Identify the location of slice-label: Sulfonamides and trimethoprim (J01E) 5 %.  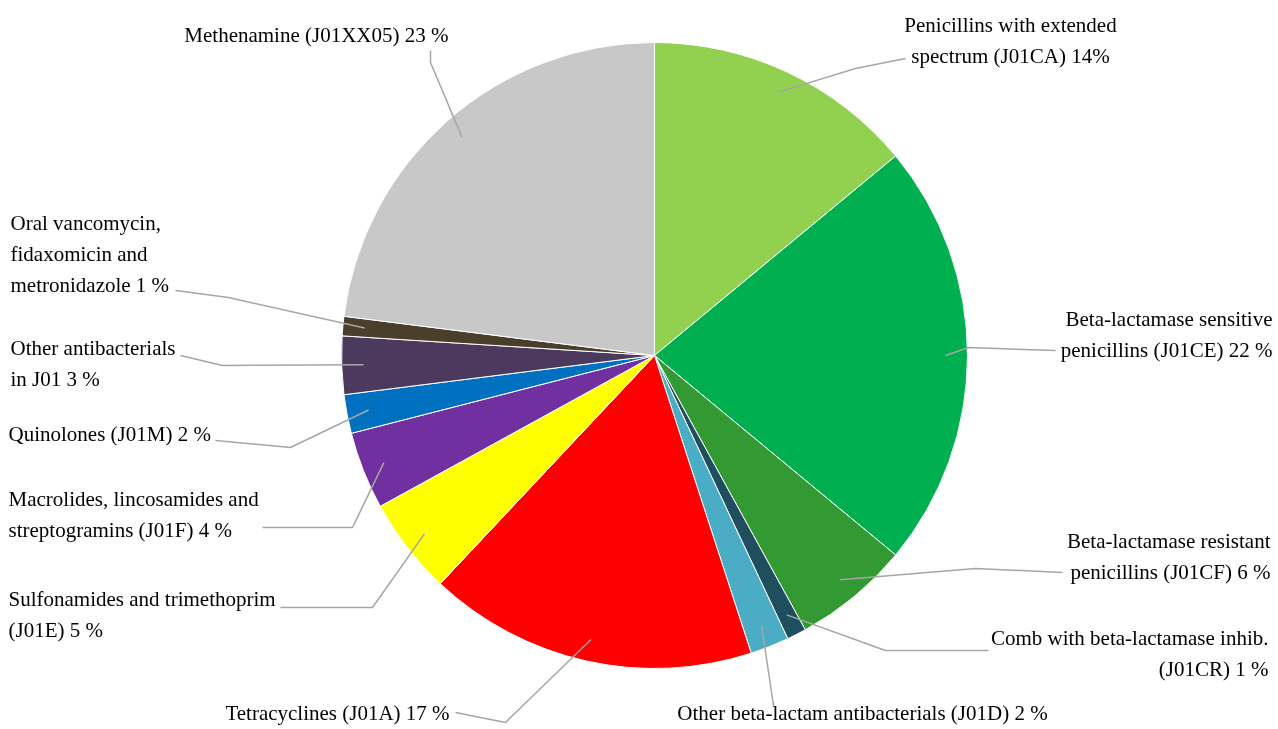
(142, 614).